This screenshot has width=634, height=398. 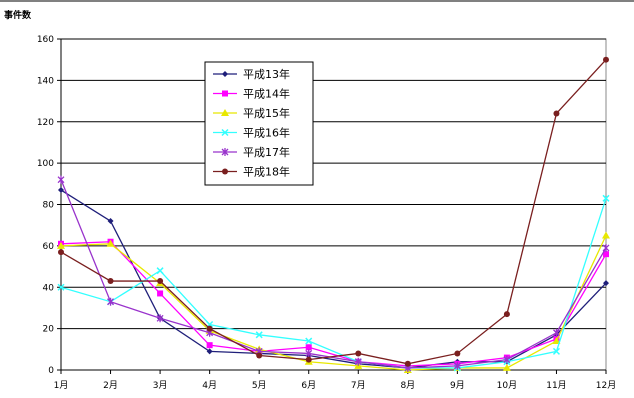 What do you see at coordinates (358, 385) in the screenshot?
I see `x-tick-label: 7月` at bounding box center [358, 385].